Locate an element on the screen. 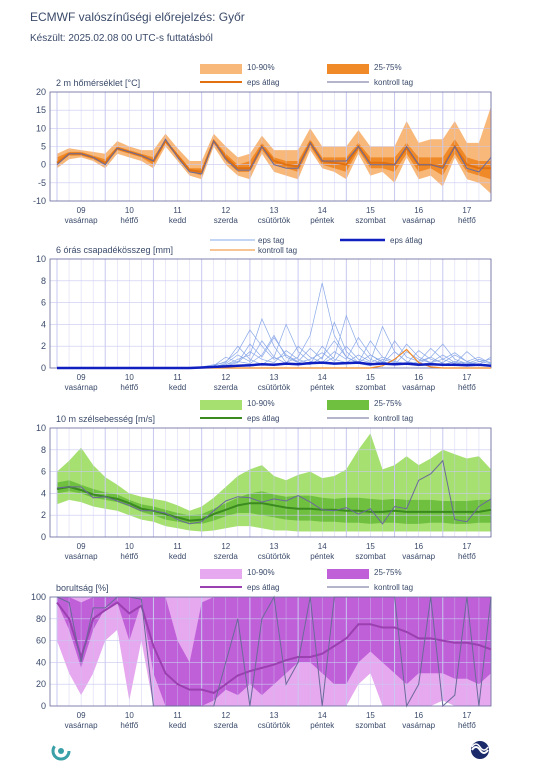 The image size is (543, 768). legend-band-inner: 25-75% is located at coordinates (388, 67).